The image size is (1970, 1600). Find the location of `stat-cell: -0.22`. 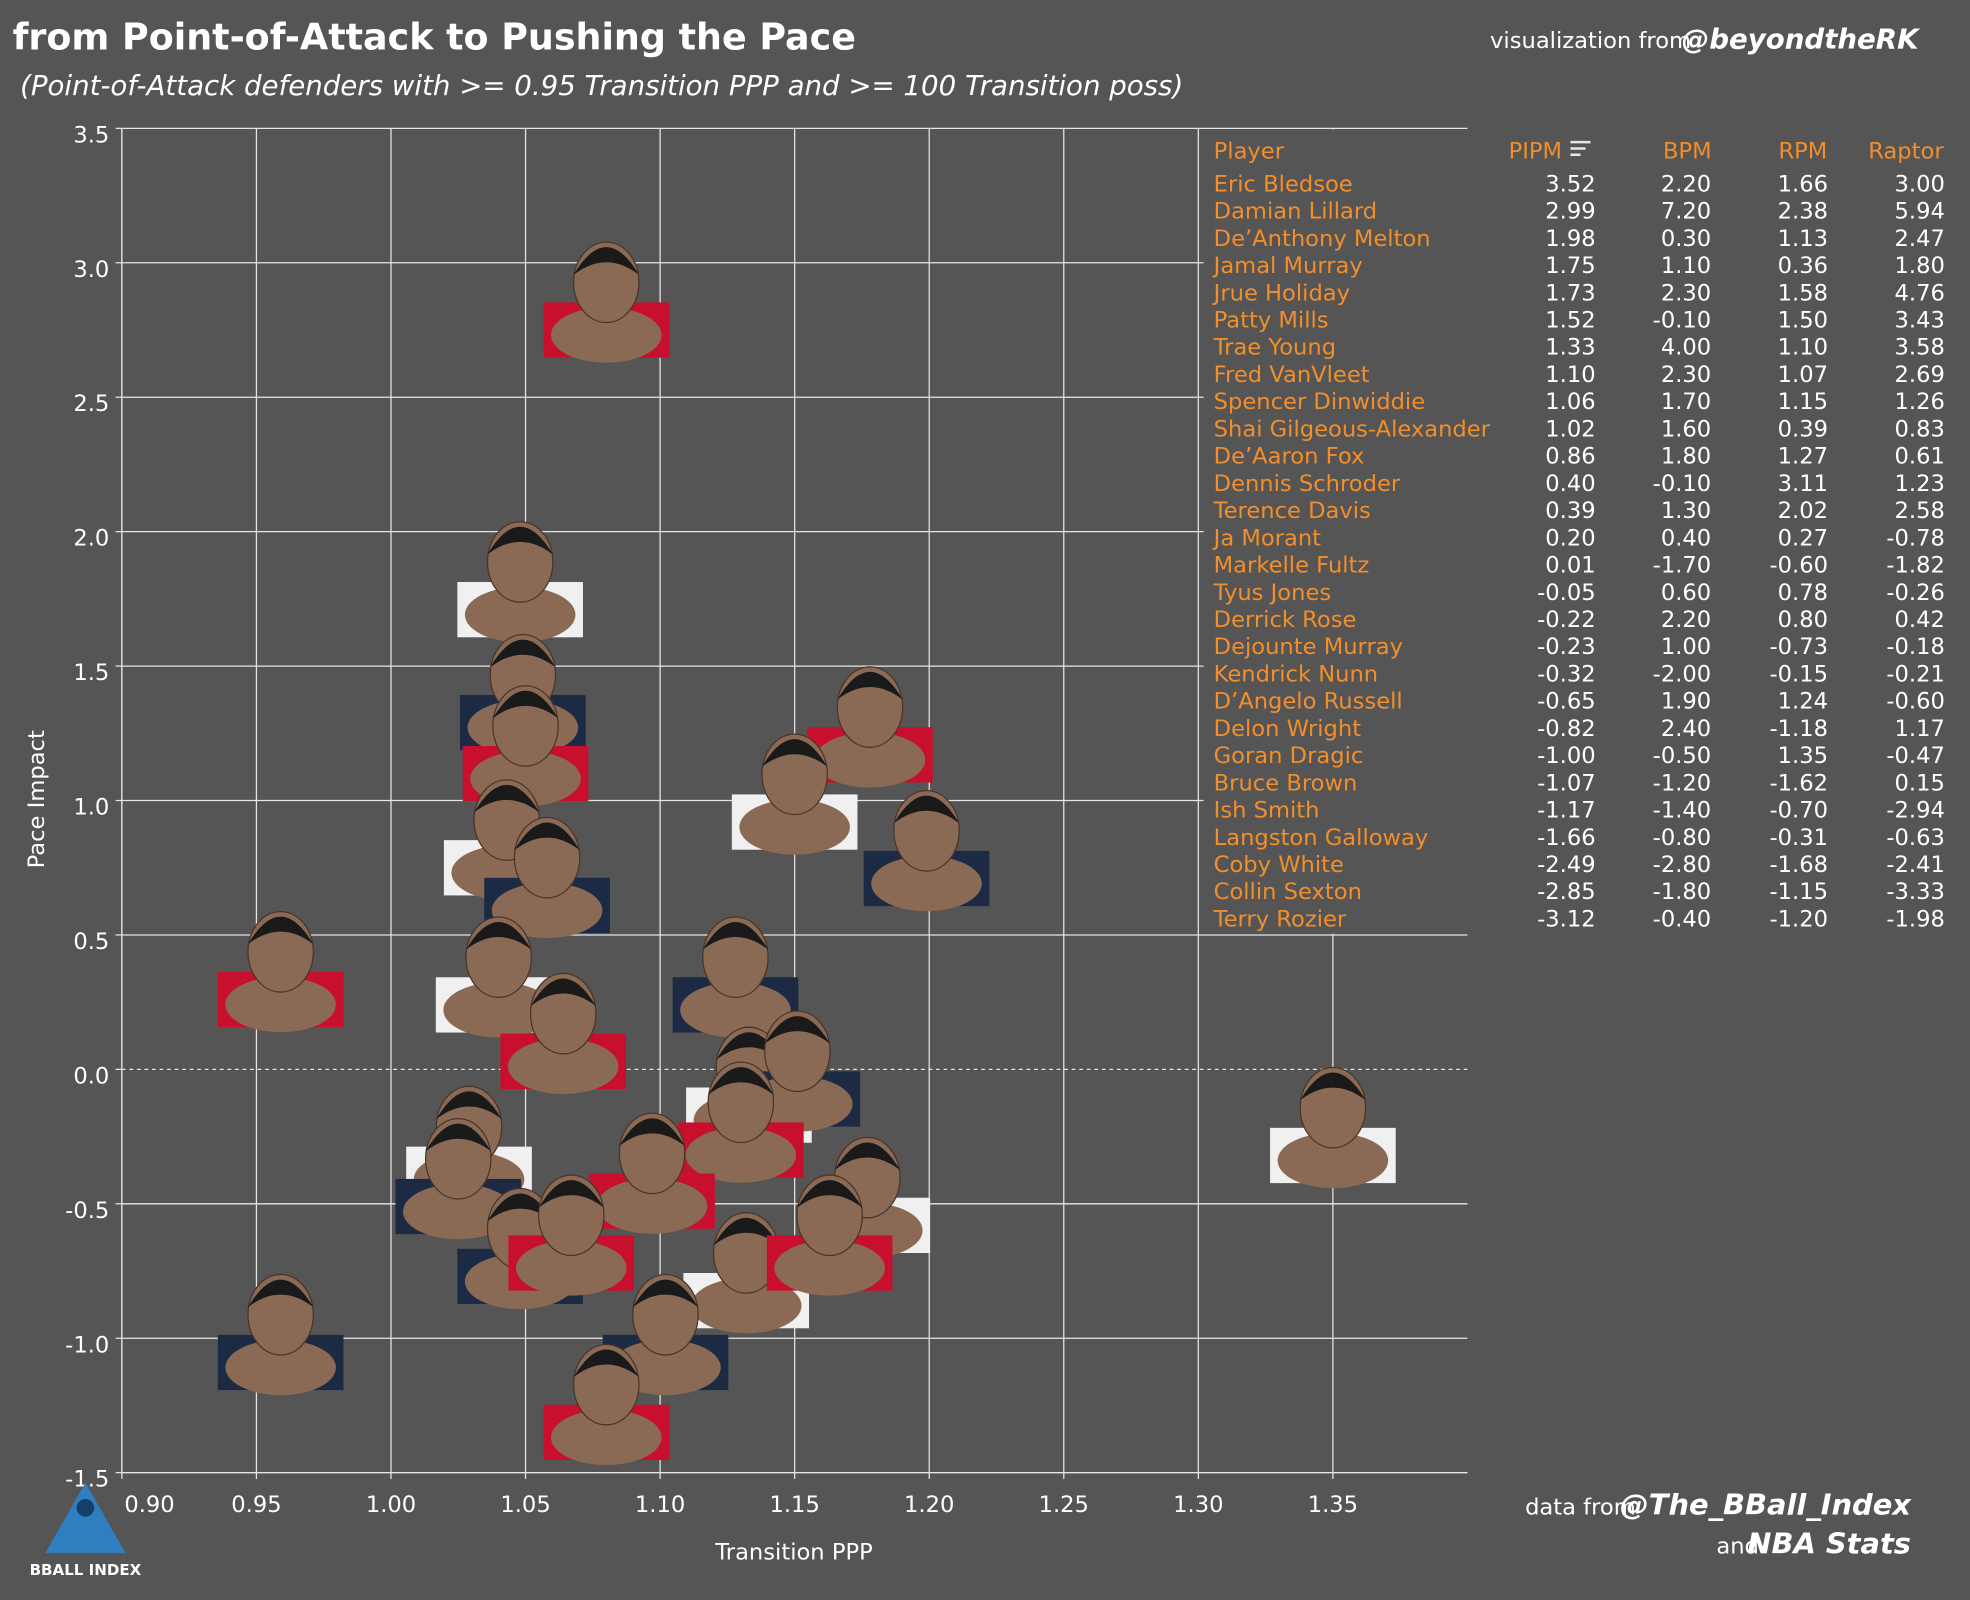

stat-cell: -0.22 is located at coordinates (1566, 620).